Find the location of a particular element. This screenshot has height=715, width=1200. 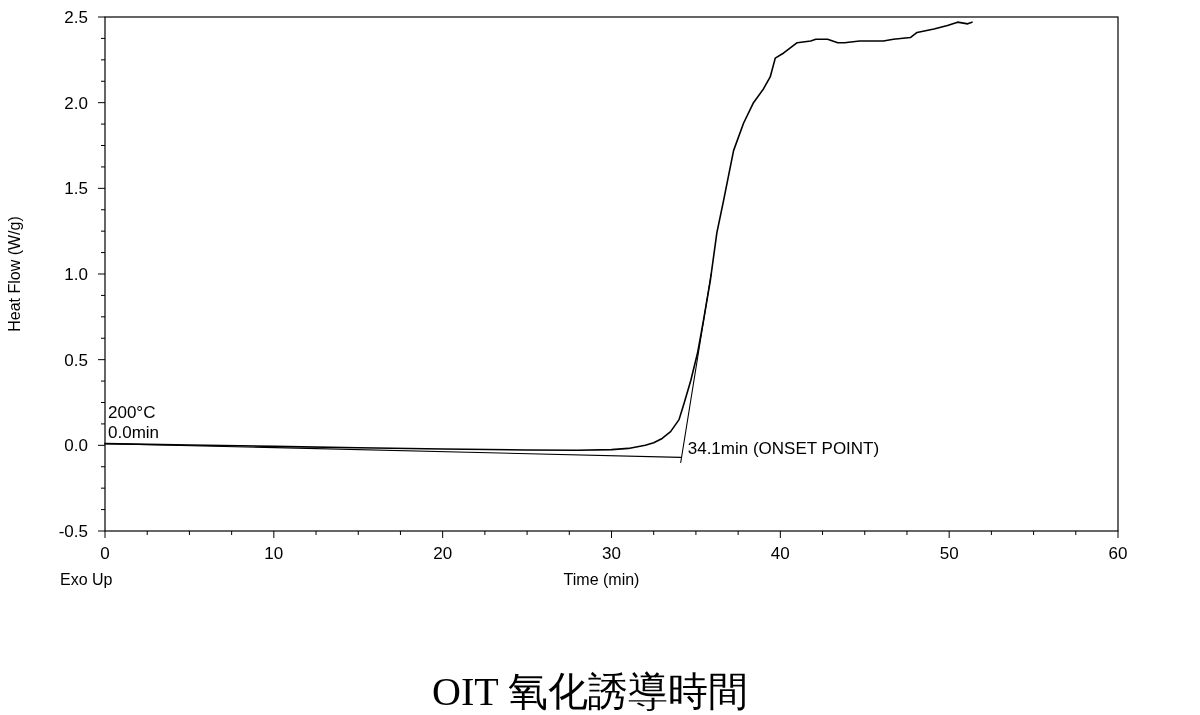

x-tick-label: 40 is located at coordinates (780, 553).